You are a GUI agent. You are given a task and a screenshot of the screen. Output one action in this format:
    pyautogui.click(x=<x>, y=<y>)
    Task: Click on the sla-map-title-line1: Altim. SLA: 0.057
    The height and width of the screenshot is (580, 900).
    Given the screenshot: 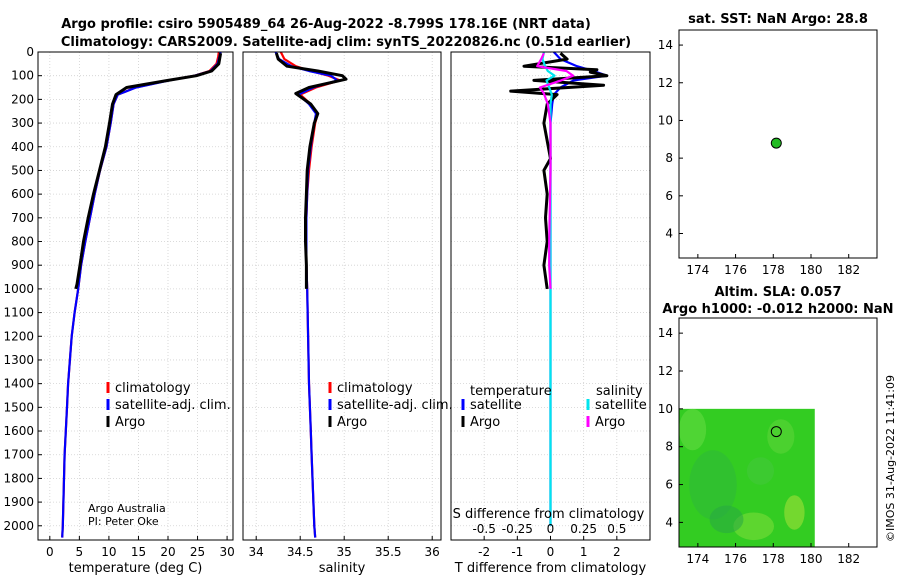 What is the action you would take?
    pyautogui.click(x=778, y=292)
    